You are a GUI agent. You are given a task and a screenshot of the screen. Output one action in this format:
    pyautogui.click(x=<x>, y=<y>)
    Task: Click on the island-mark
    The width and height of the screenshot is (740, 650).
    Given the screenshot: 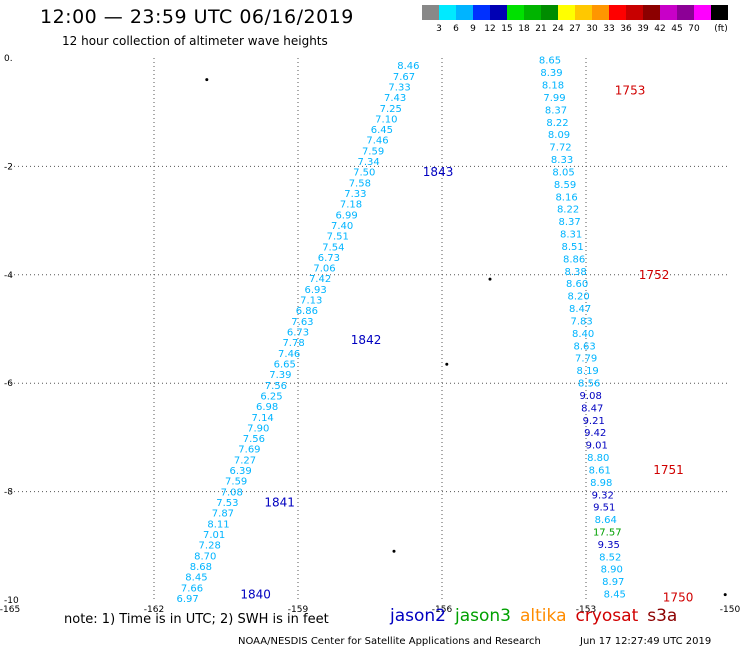 What is the action you would take?
    pyautogui.click(x=490, y=279)
    